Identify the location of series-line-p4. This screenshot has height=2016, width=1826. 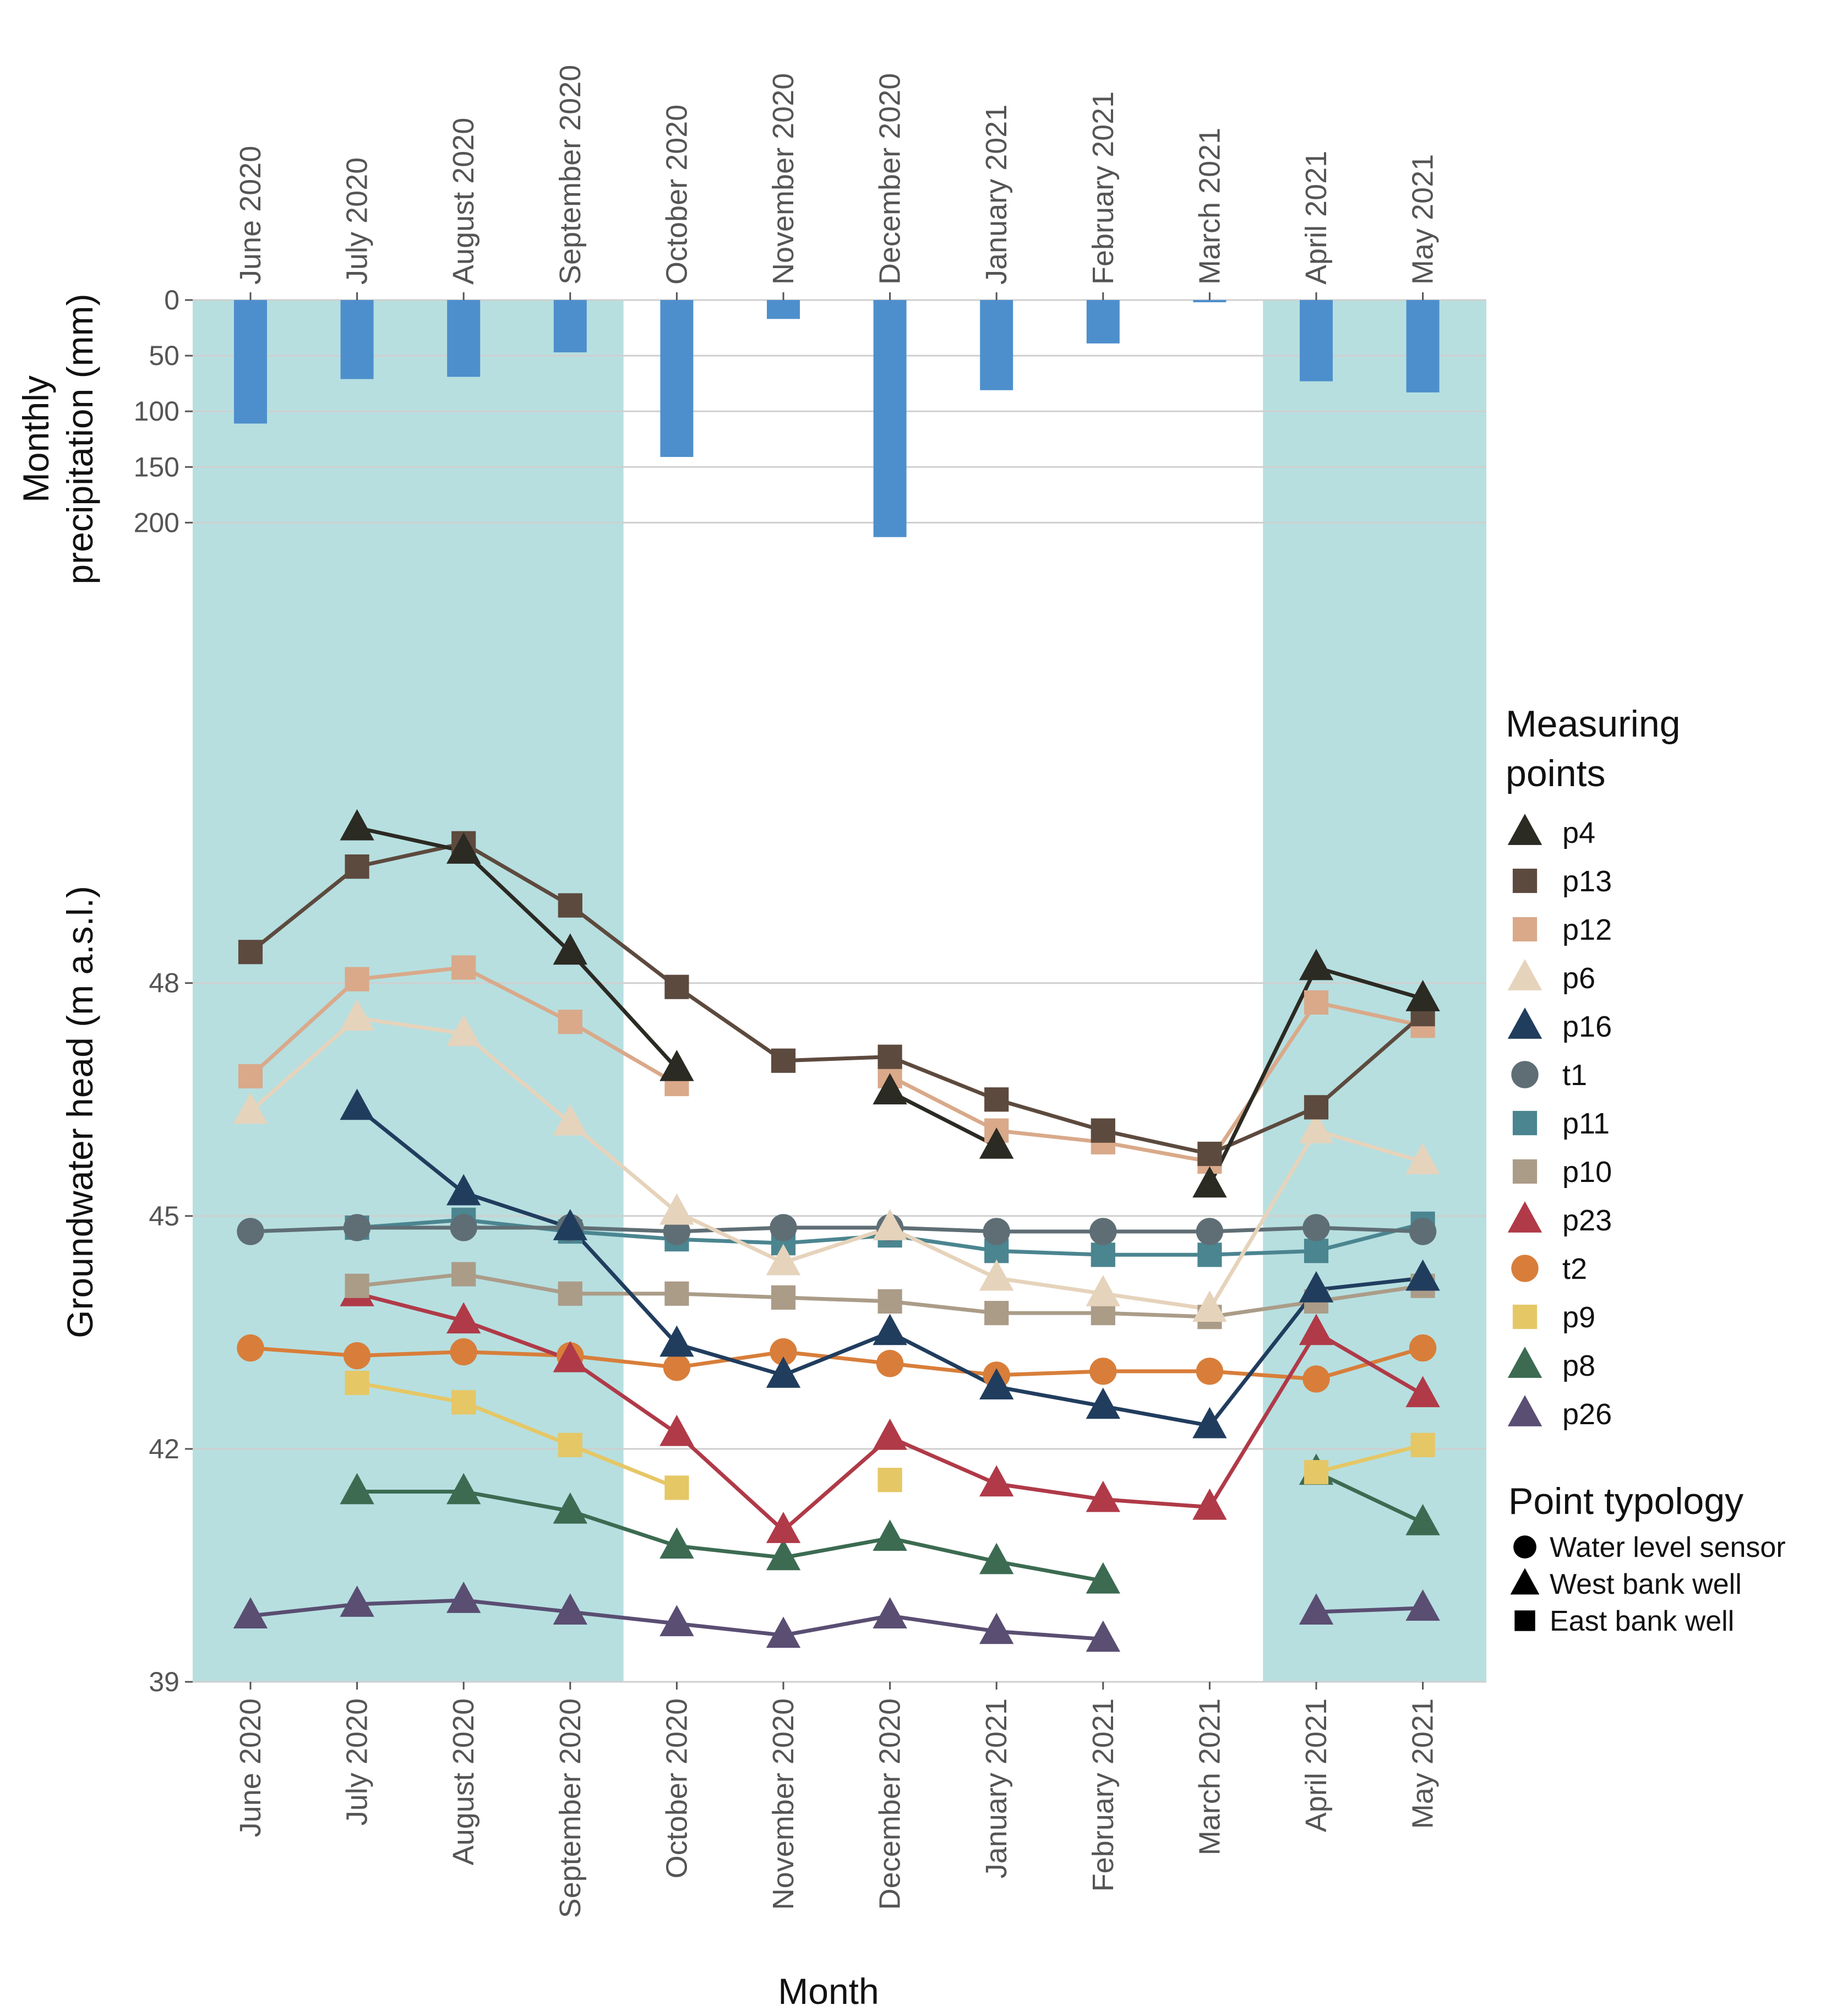
(943, 1118).